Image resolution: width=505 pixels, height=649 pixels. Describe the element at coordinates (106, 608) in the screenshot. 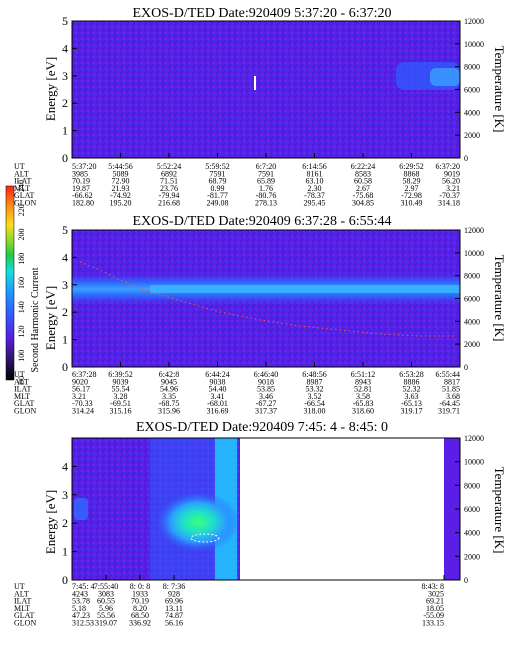

I see `table-cell: 5.96` at that location.